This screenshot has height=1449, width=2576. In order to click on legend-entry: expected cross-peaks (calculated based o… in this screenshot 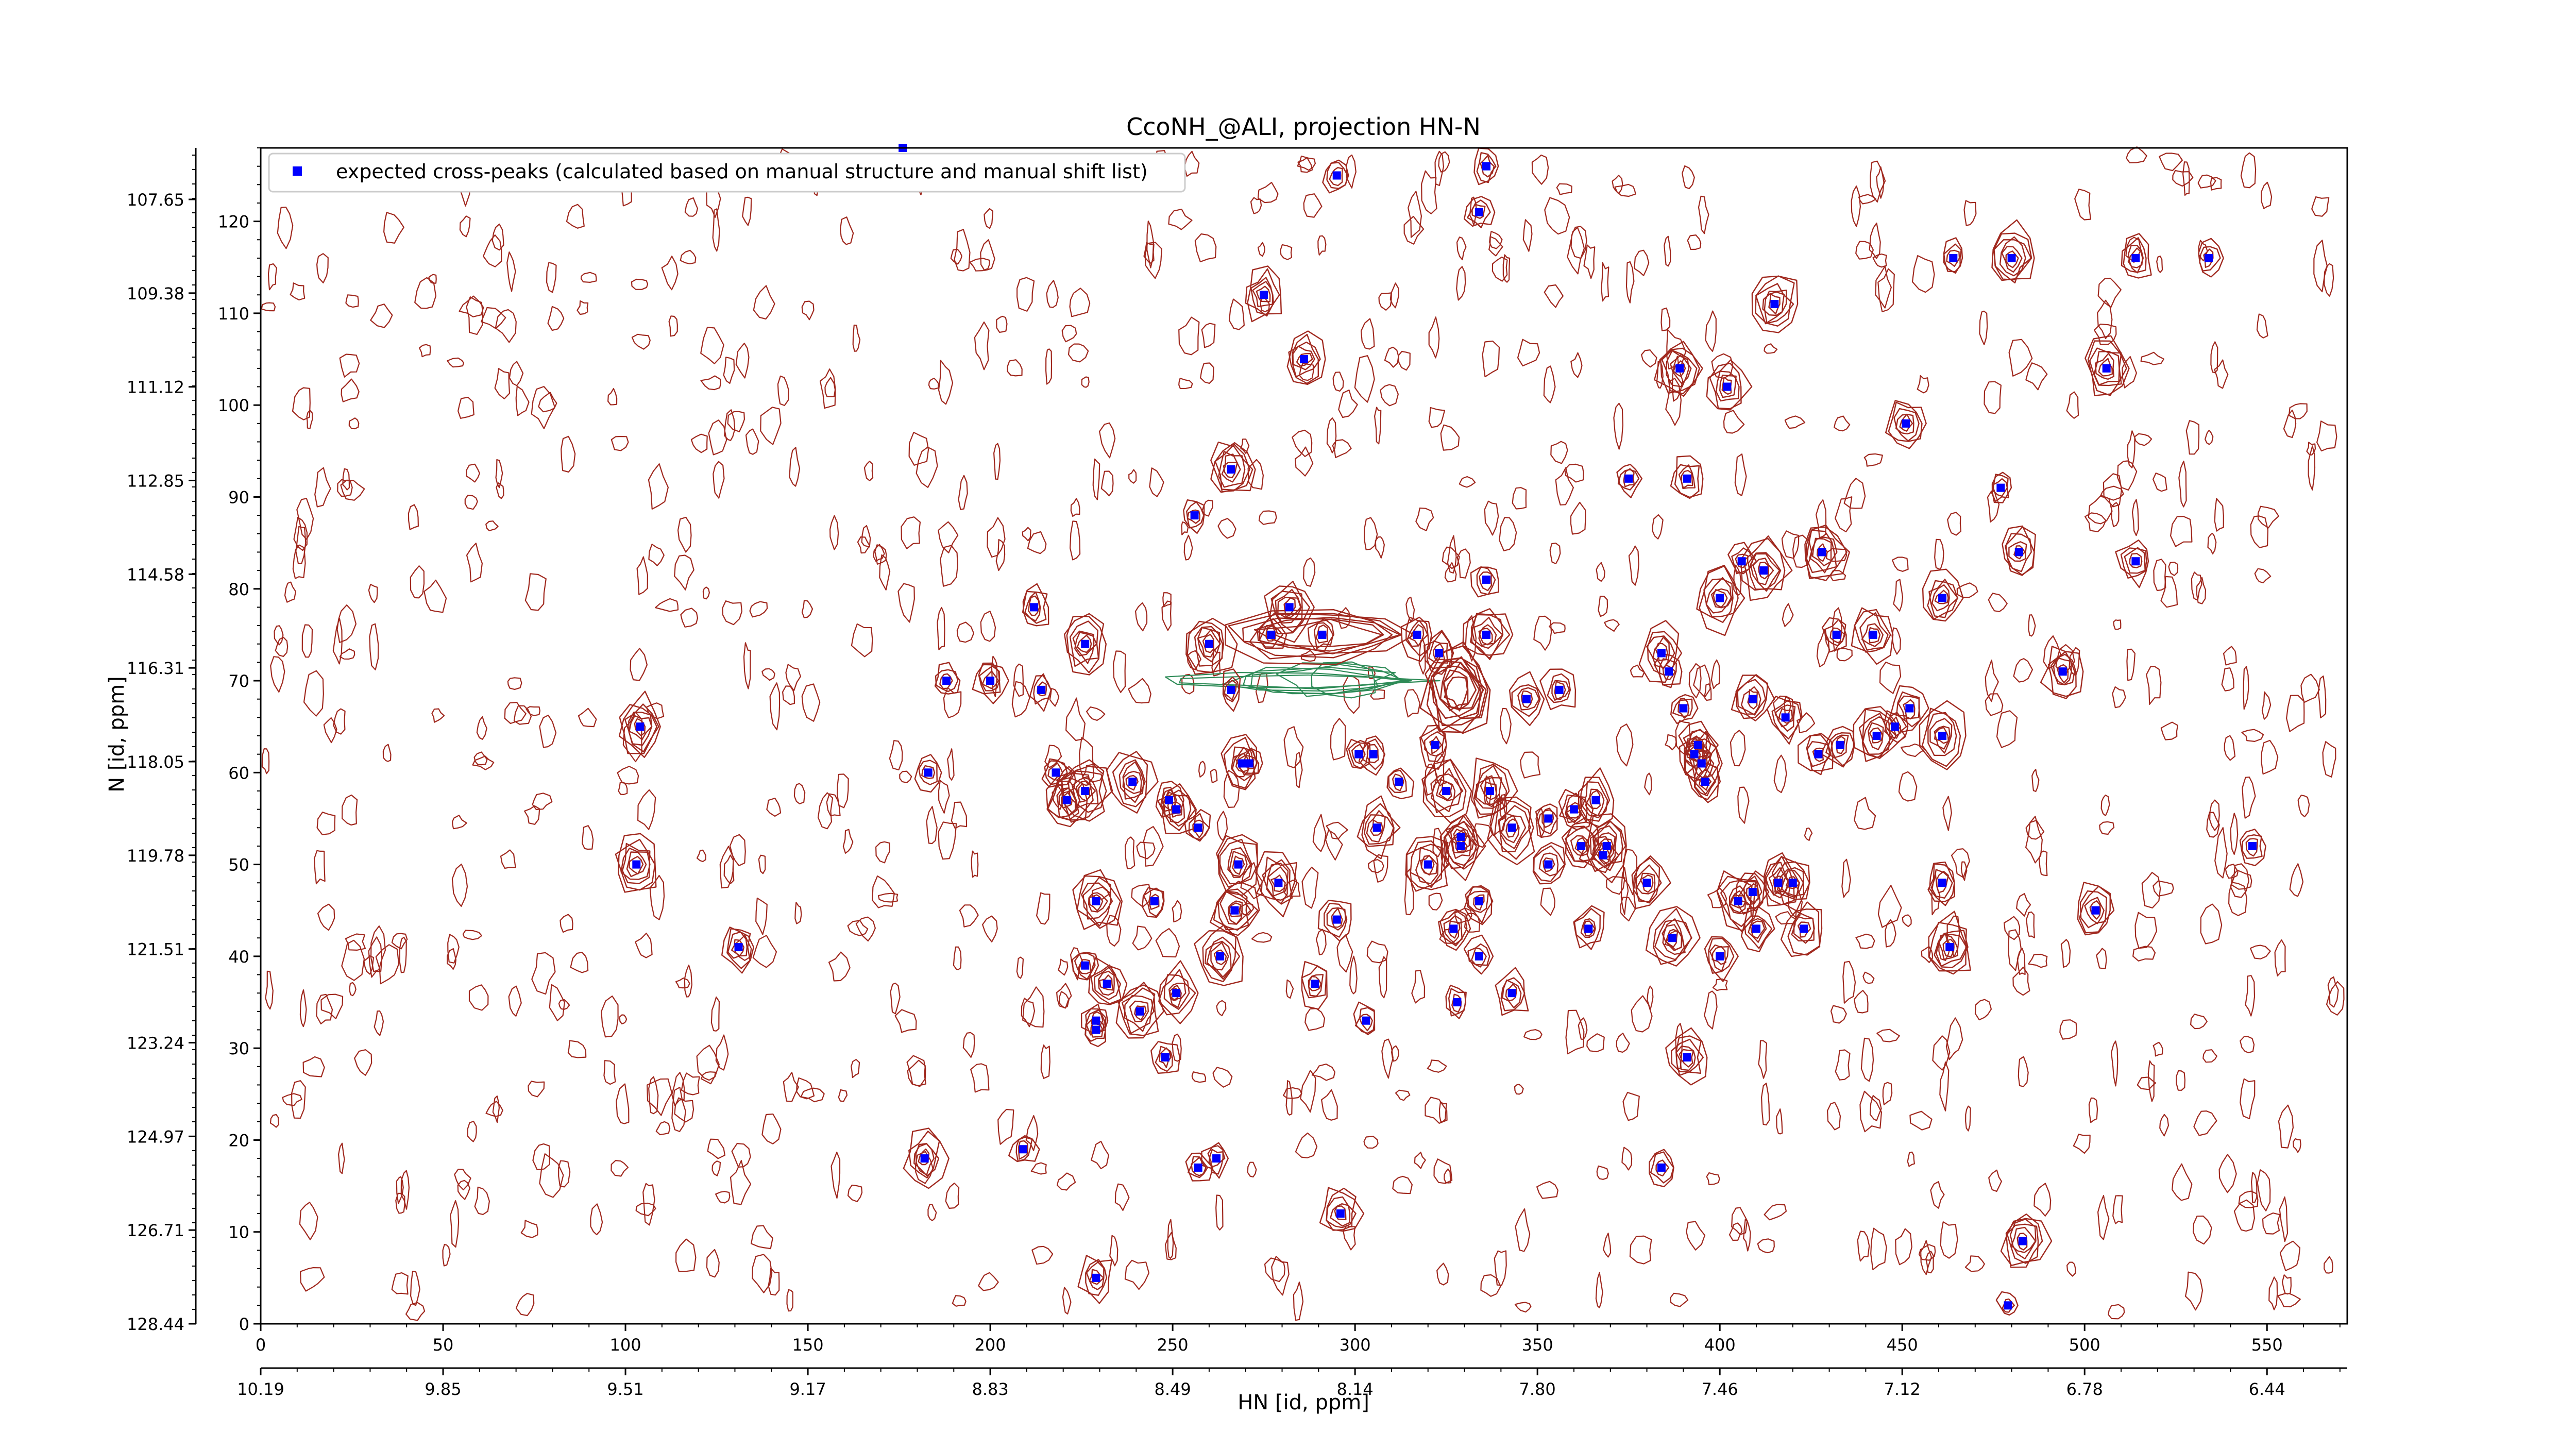, I will do `click(742, 171)`.